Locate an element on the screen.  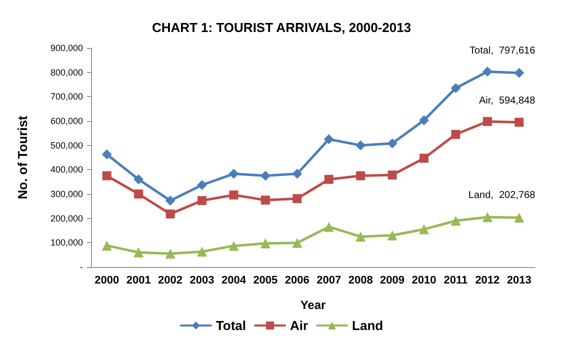
x-tick-label: 2005 is located at coordinates (265, 280).